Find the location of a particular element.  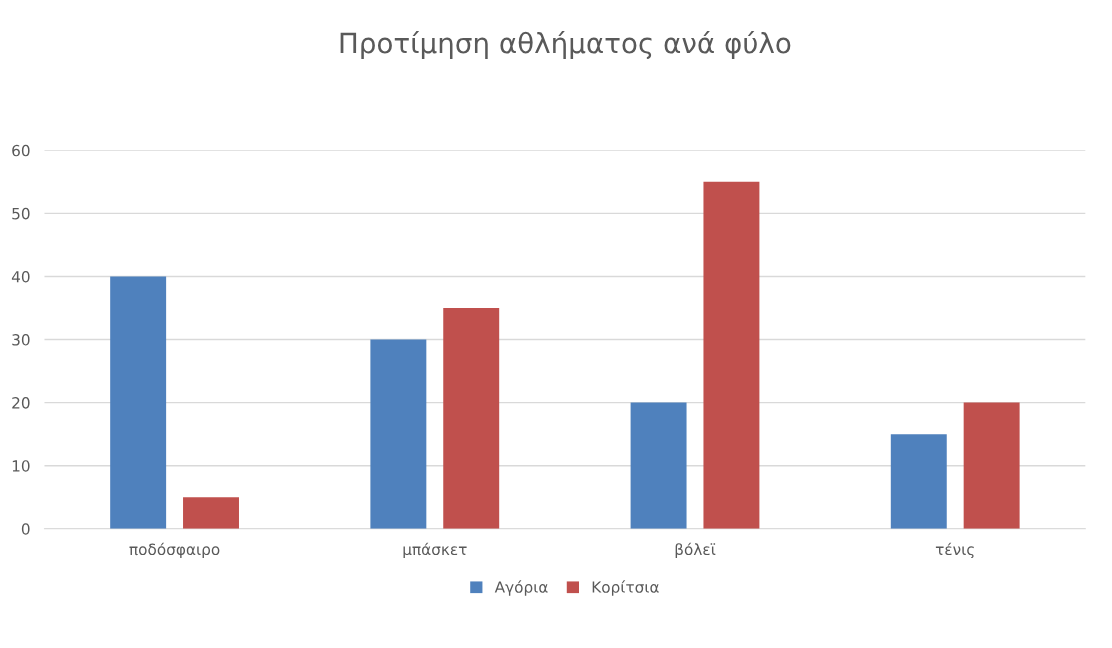

y-tick-label: 20 is located at coordinates (21, 403).